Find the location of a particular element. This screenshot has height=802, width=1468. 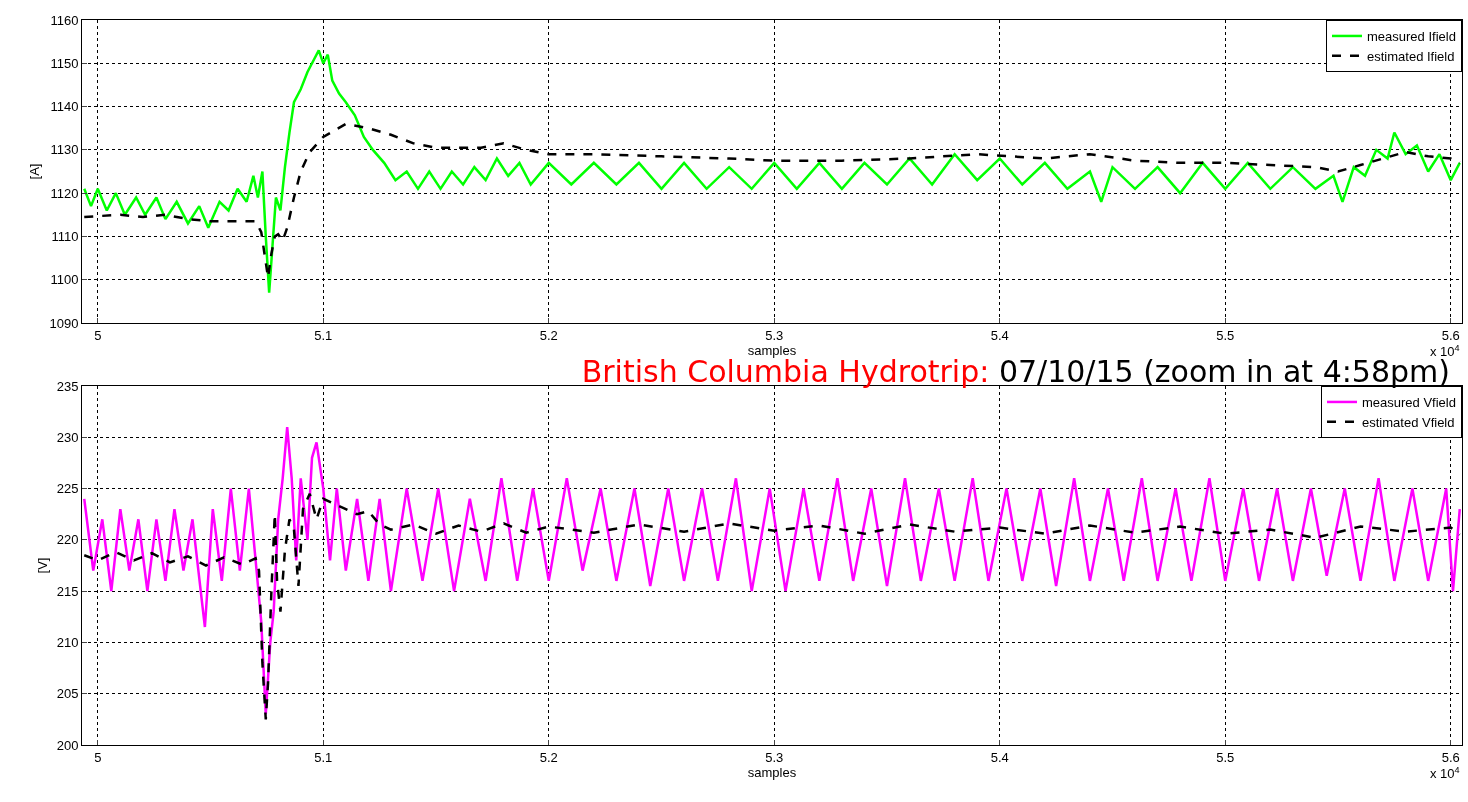

y-tick-label: 210 is located at coordinates (67, 642).